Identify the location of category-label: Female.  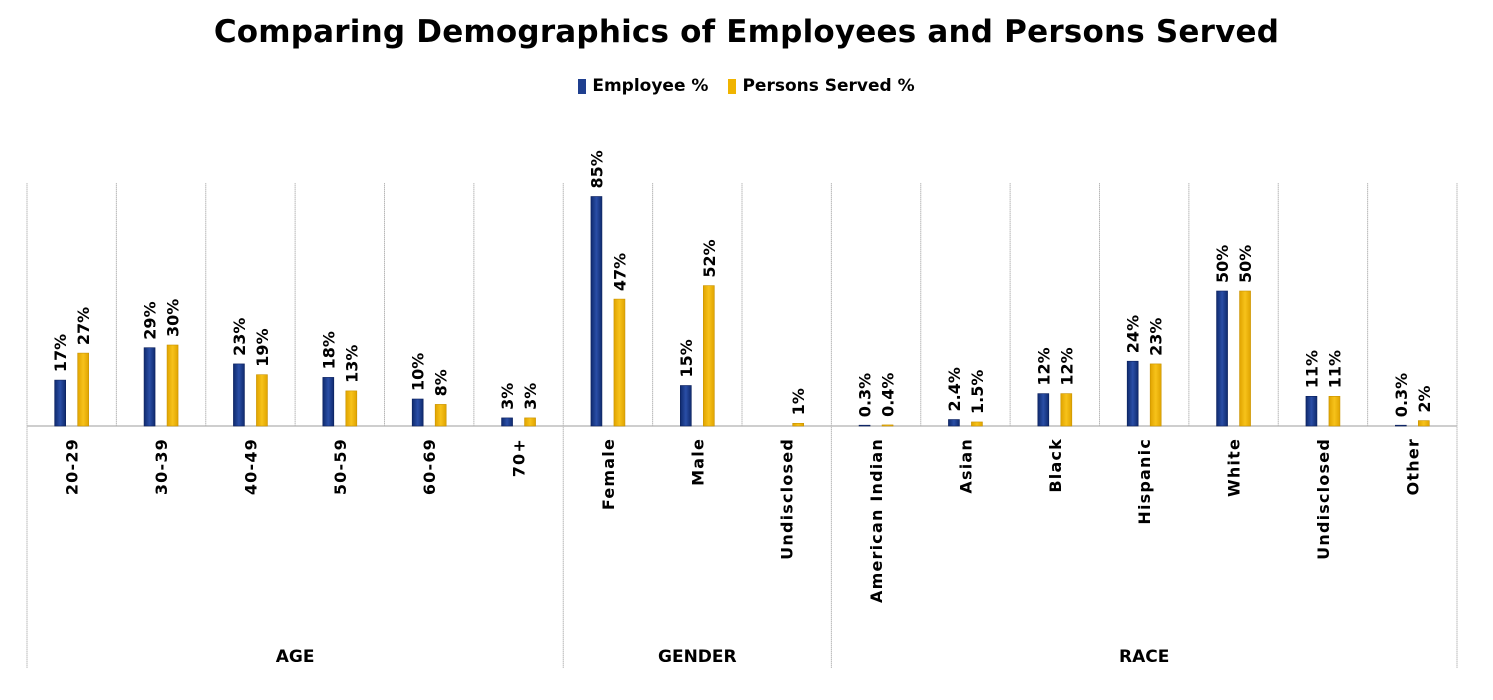
(608, 474).